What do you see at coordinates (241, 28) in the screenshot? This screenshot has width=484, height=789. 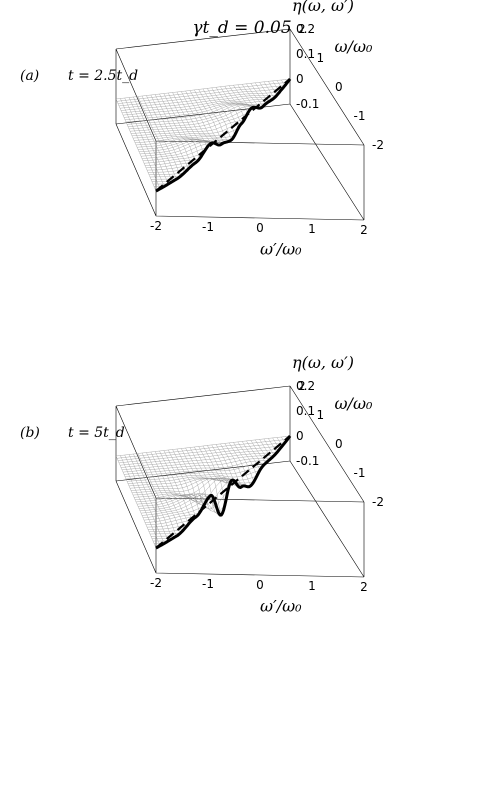 I see `figure-title: γt_d = 0.05` at bounding box center [241, 28].